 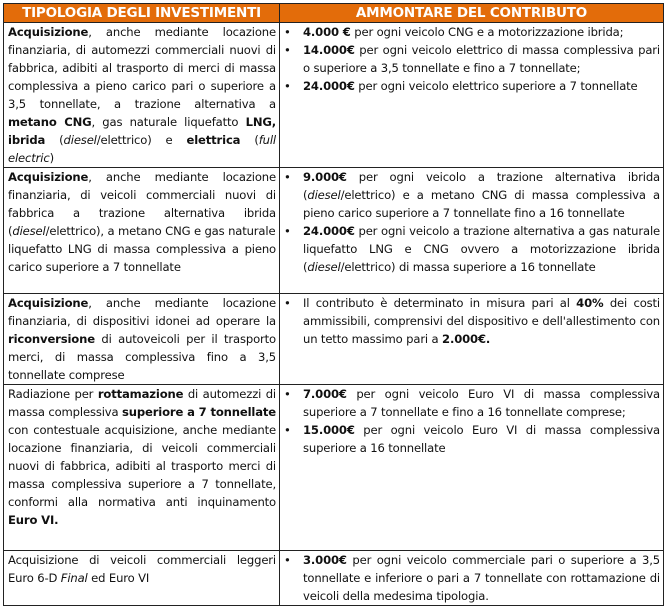 What do you see at coordinates (325, 177) in the screenshot?
I see `text-segment: 9.000€` at bounding box center [325, 177].